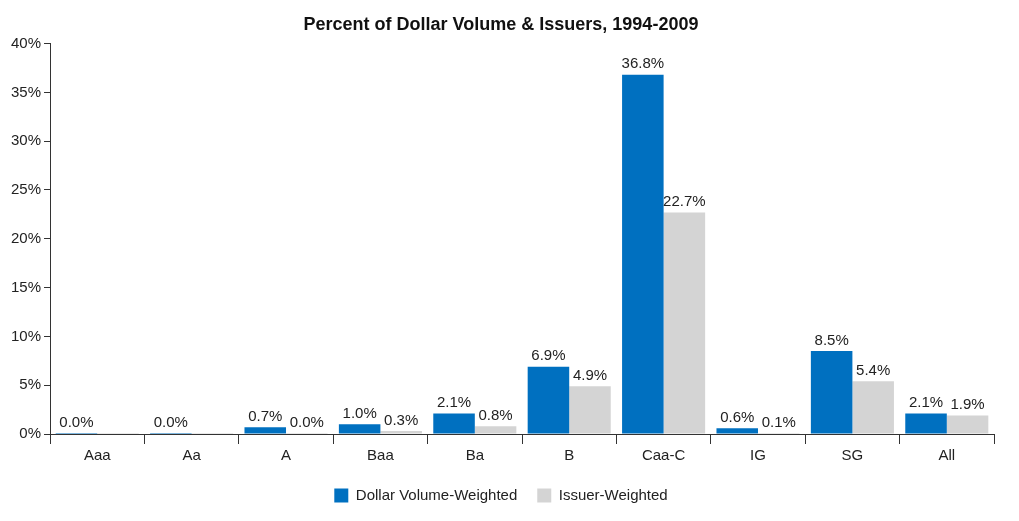  I want to click on data-label: 0.8%, so click(495, 414).